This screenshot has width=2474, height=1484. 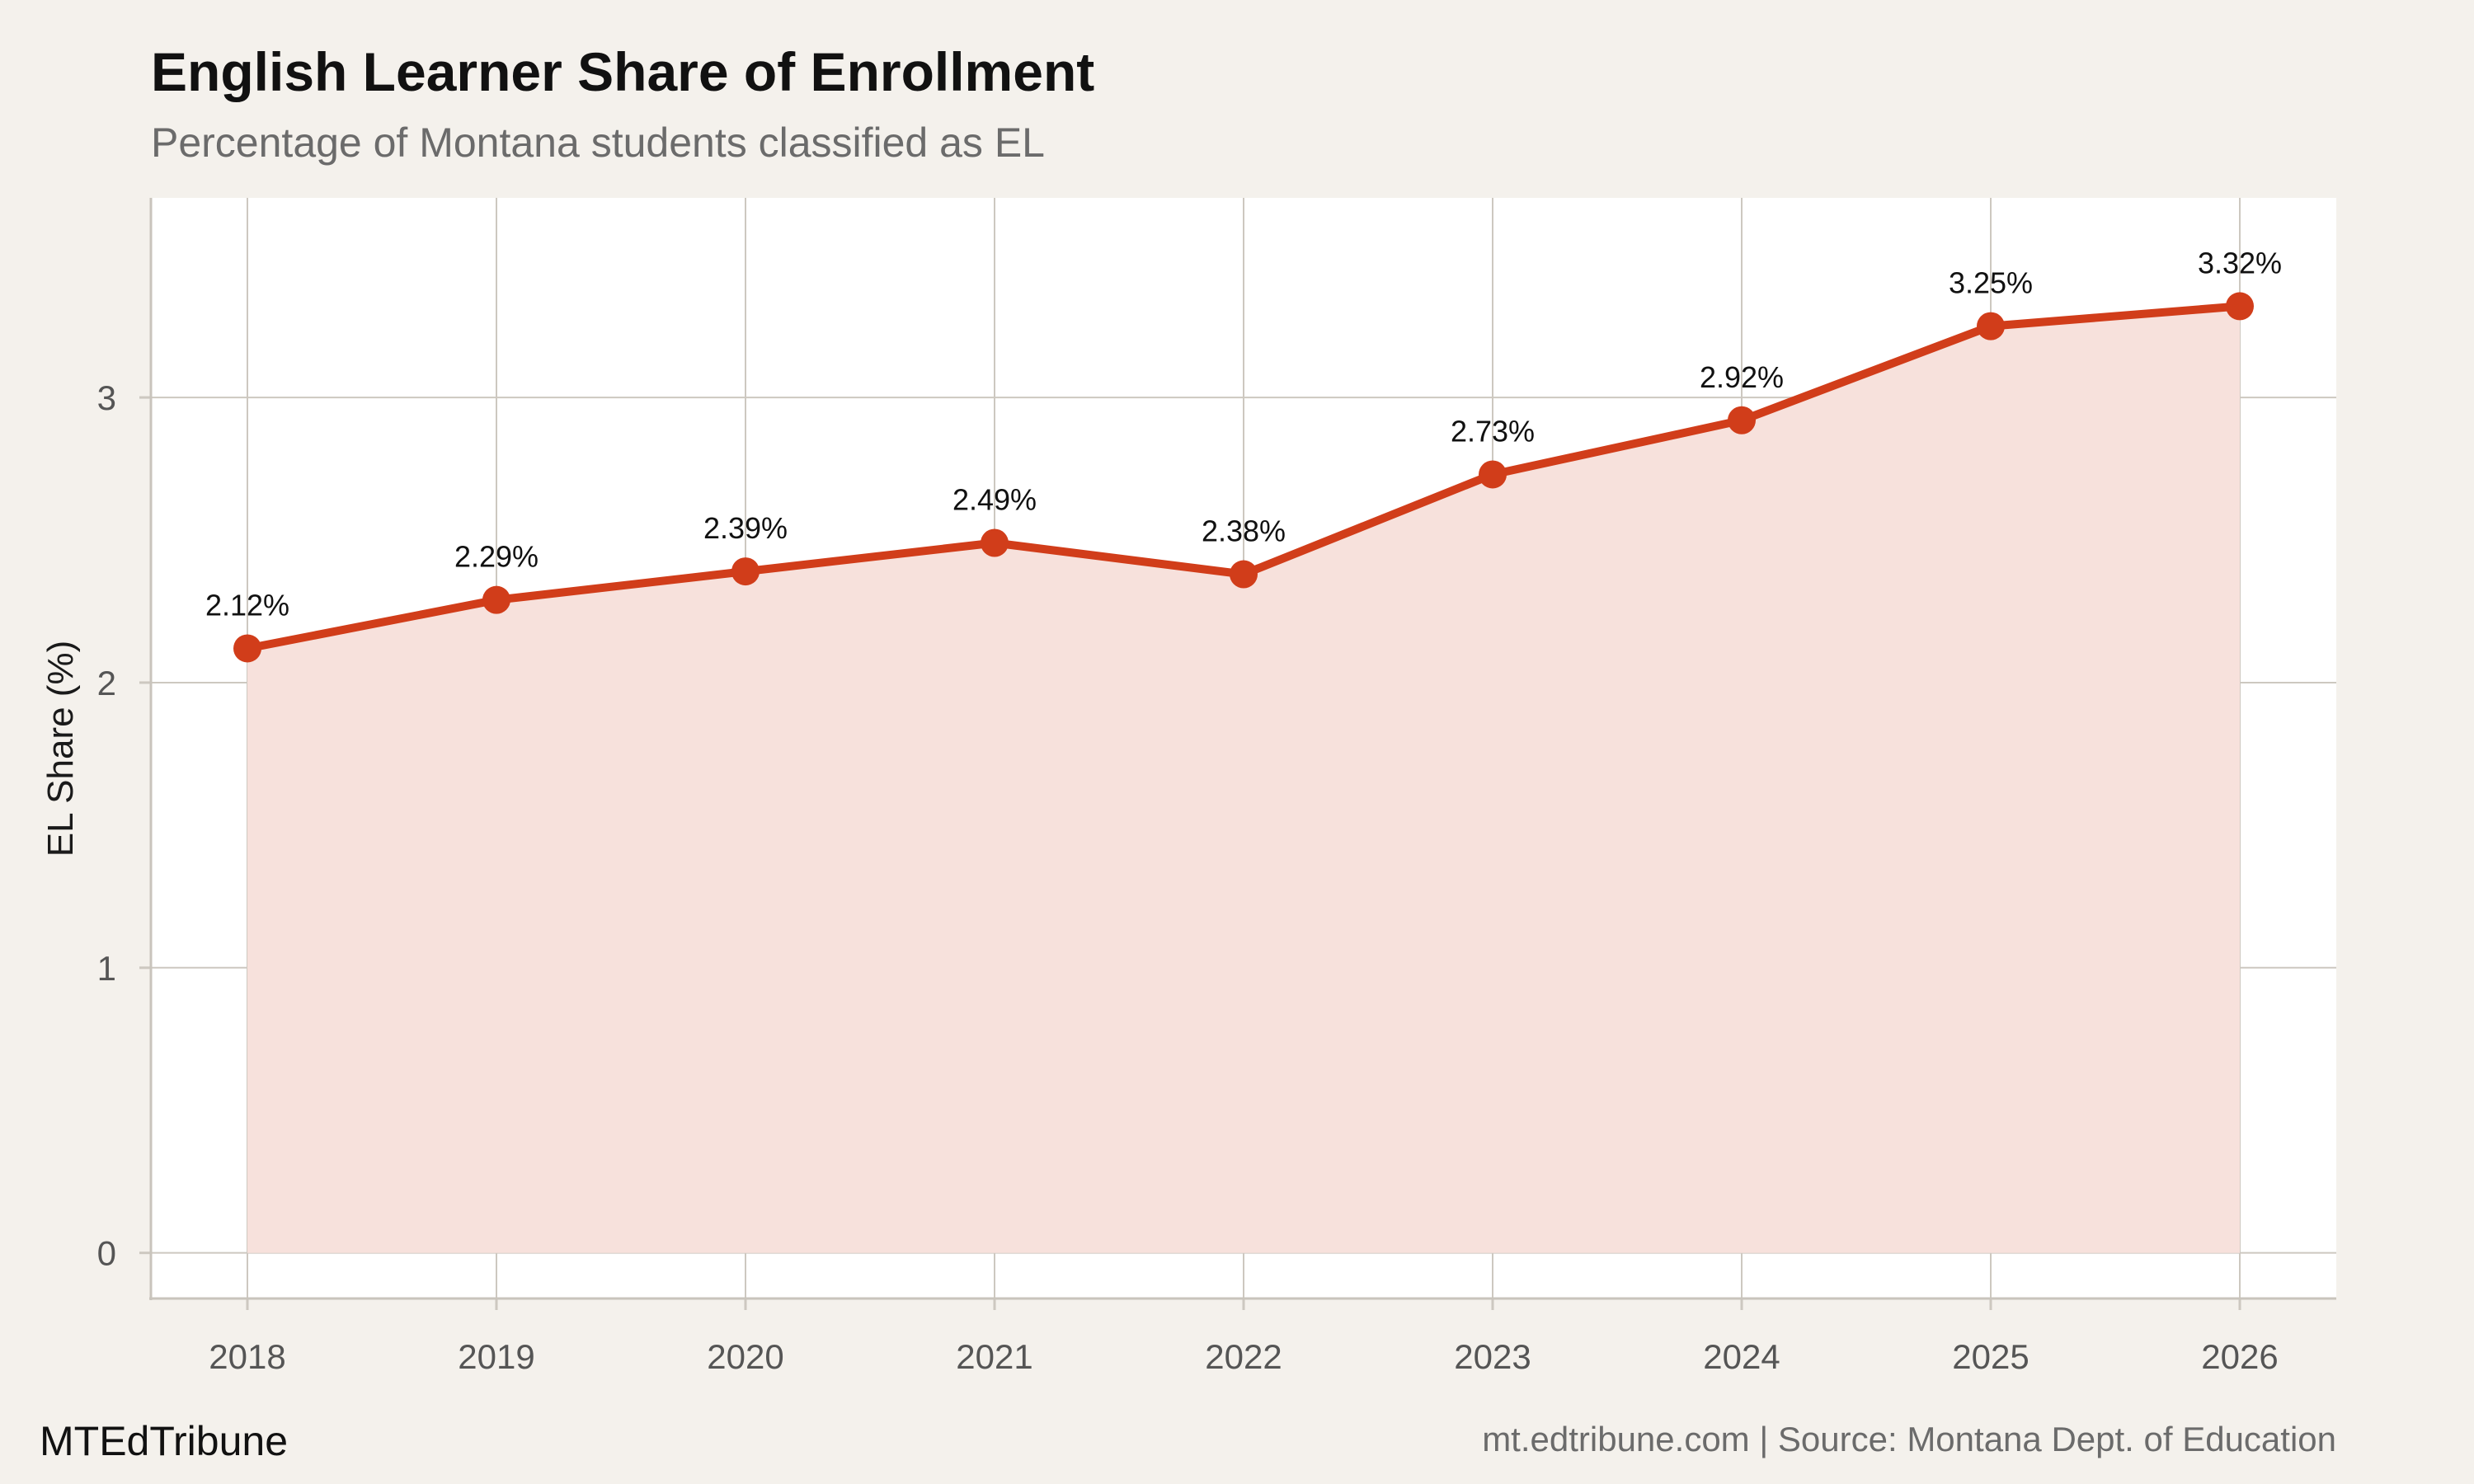 I want to click on brand-name: MTEdTribune, so click(x=164, y=1441).